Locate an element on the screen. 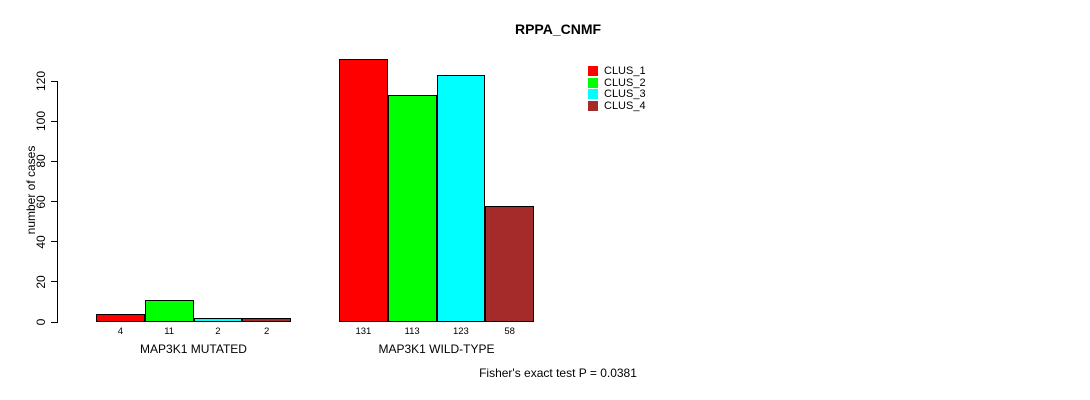  y-axis-line is located at coordinates (57, 202).